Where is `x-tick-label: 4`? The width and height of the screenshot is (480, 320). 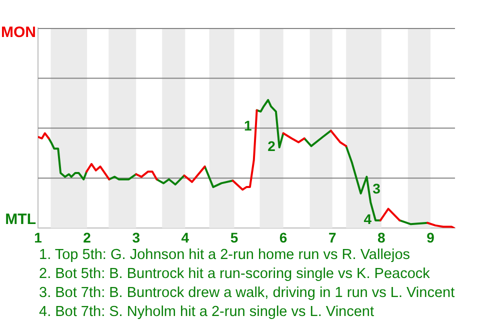
x-tick-label: 4 is located at coordinates (185, 237).